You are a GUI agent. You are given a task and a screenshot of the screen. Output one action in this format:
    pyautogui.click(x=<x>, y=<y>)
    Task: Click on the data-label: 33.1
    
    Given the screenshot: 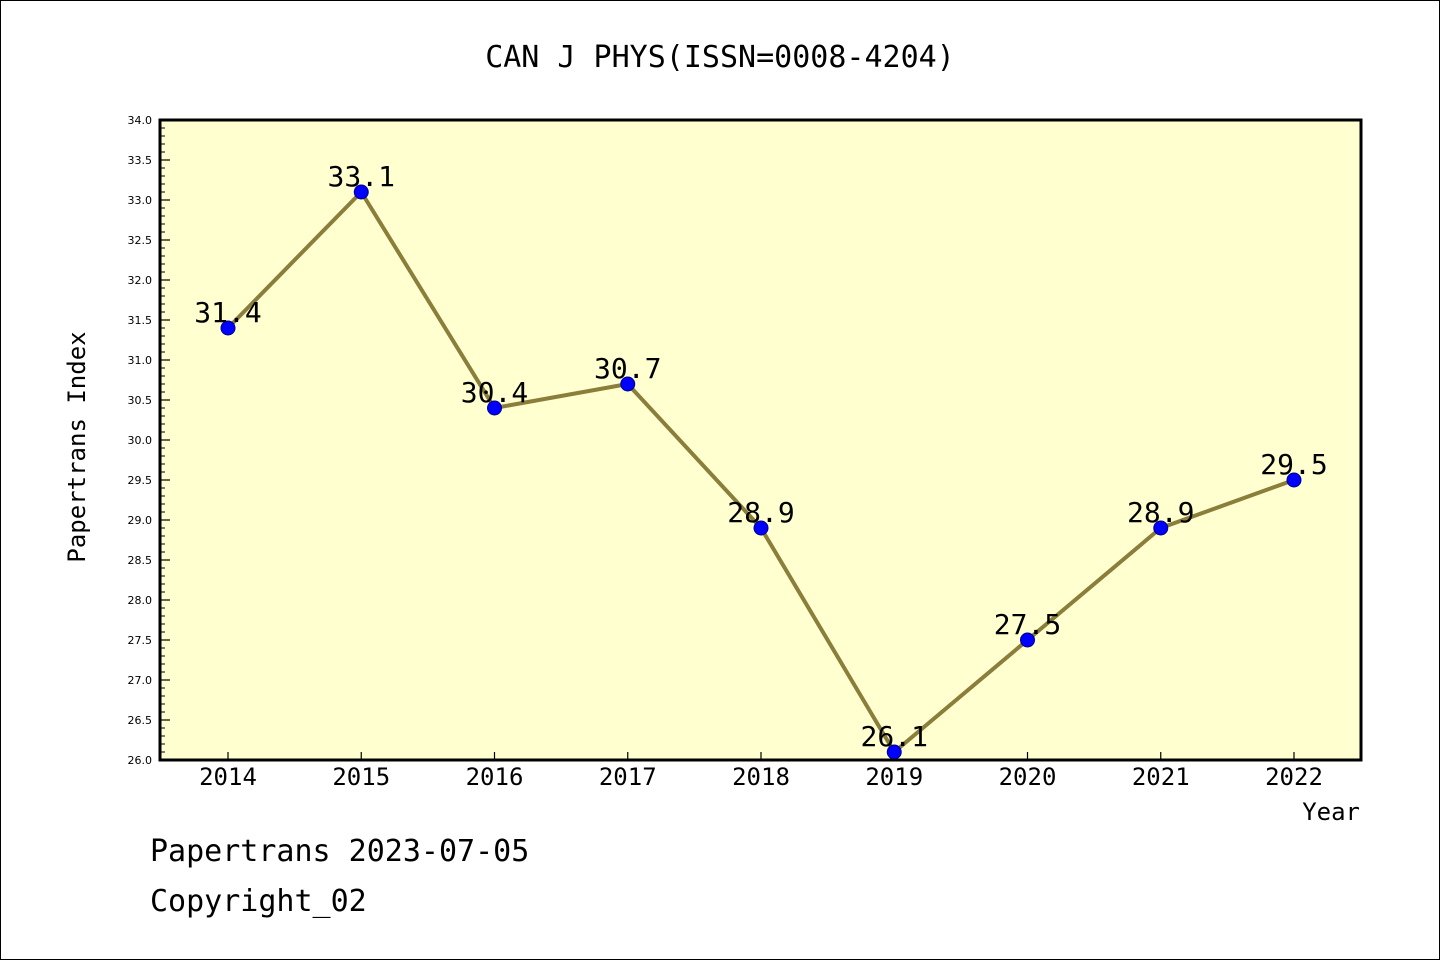 What is the action you would take?
    pyautogui.click(x=361, y=176)
    